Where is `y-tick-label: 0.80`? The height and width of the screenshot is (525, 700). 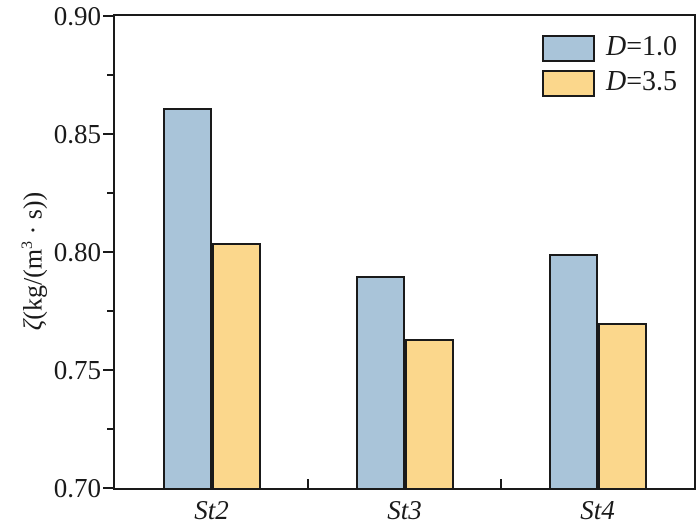
y-tick-label: 0.80 is located at coordinates (77, 252).